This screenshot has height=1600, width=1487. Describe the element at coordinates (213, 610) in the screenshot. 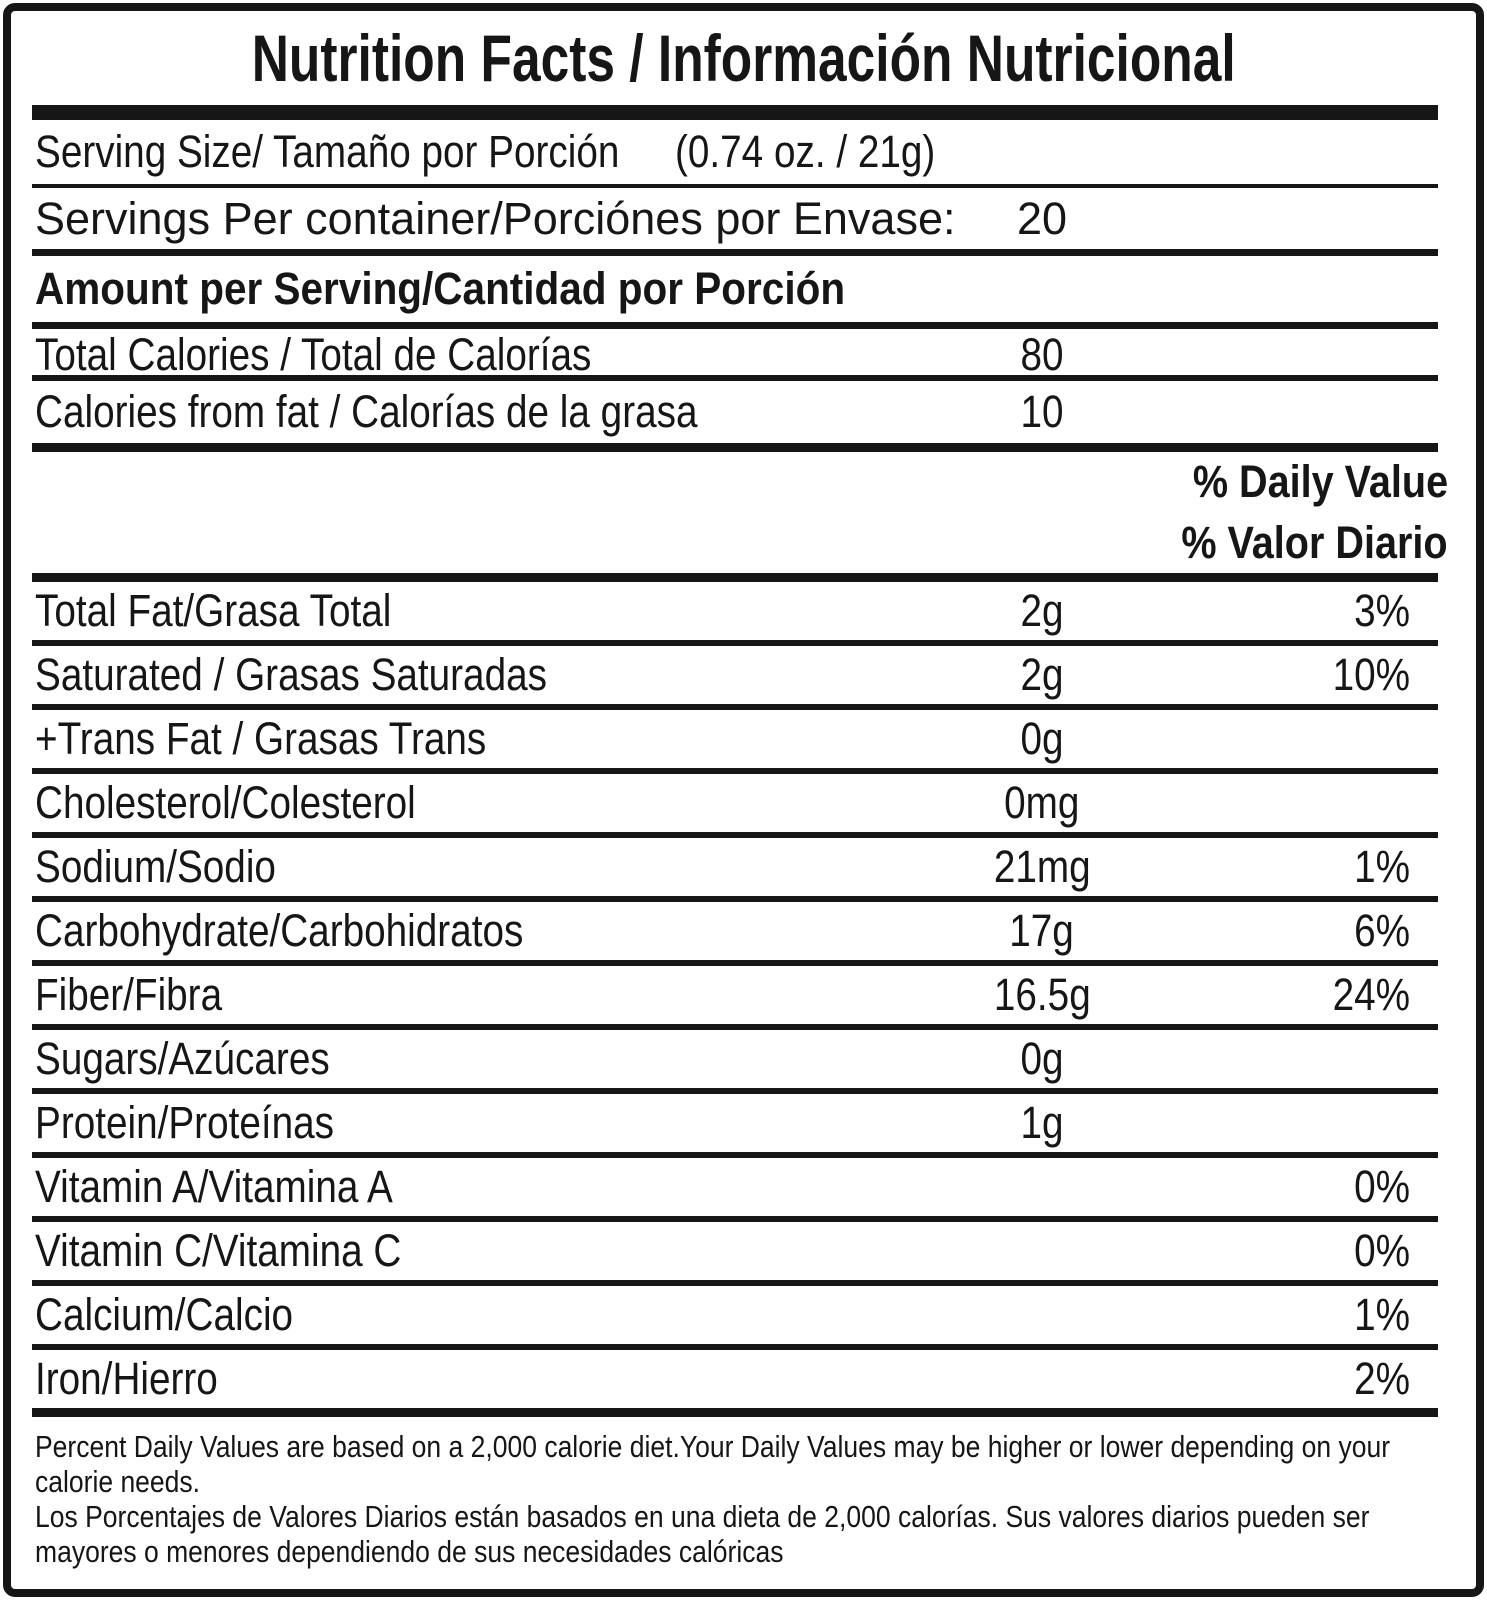

I see `nutrient-label: Total Fat/Grasa Total` at that location.